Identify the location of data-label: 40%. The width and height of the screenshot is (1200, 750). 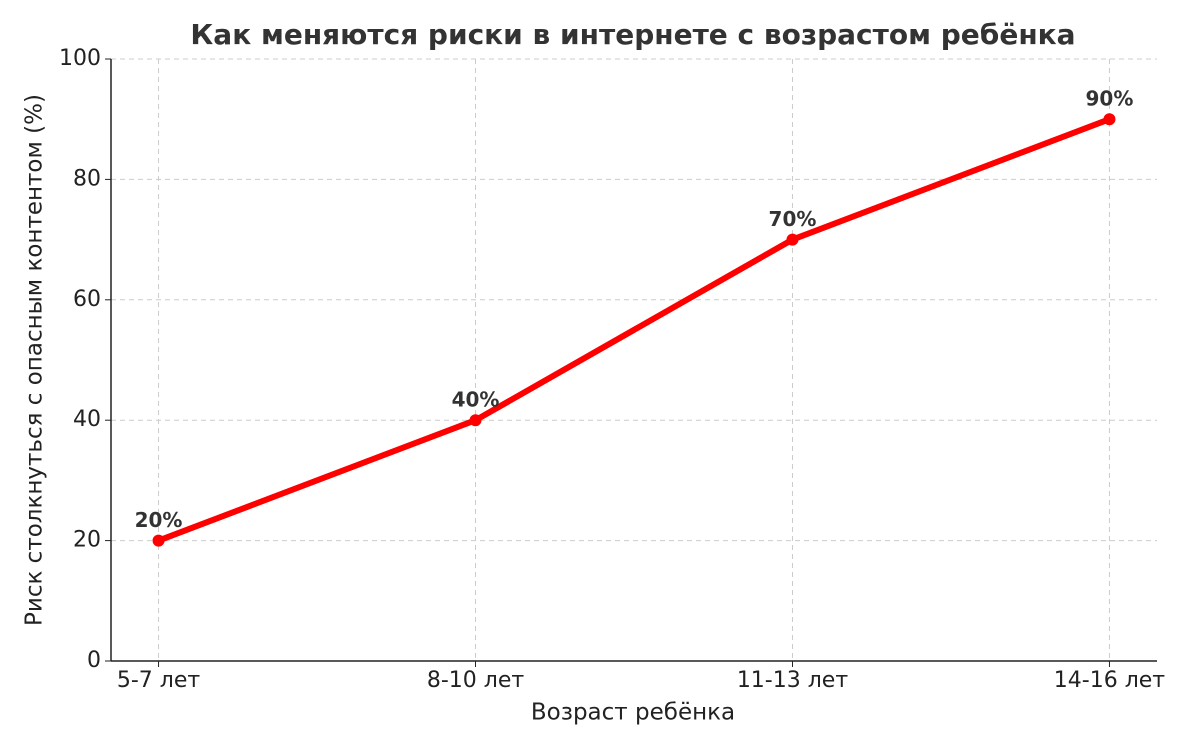
(476, 400).